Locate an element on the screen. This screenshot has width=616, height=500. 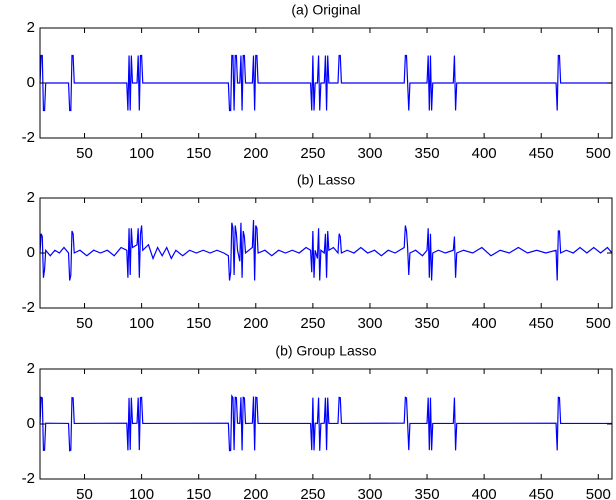
chart-title: (a) Original is located at coordinates (325, 10).